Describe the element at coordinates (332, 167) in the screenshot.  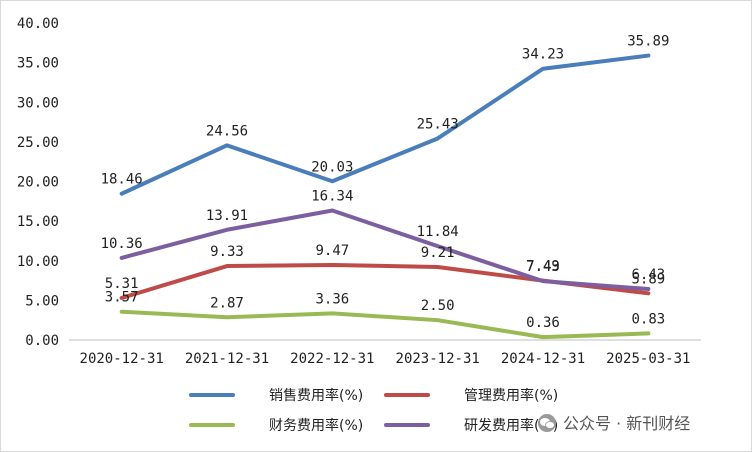
I see `data-label: 20.03` at that location.